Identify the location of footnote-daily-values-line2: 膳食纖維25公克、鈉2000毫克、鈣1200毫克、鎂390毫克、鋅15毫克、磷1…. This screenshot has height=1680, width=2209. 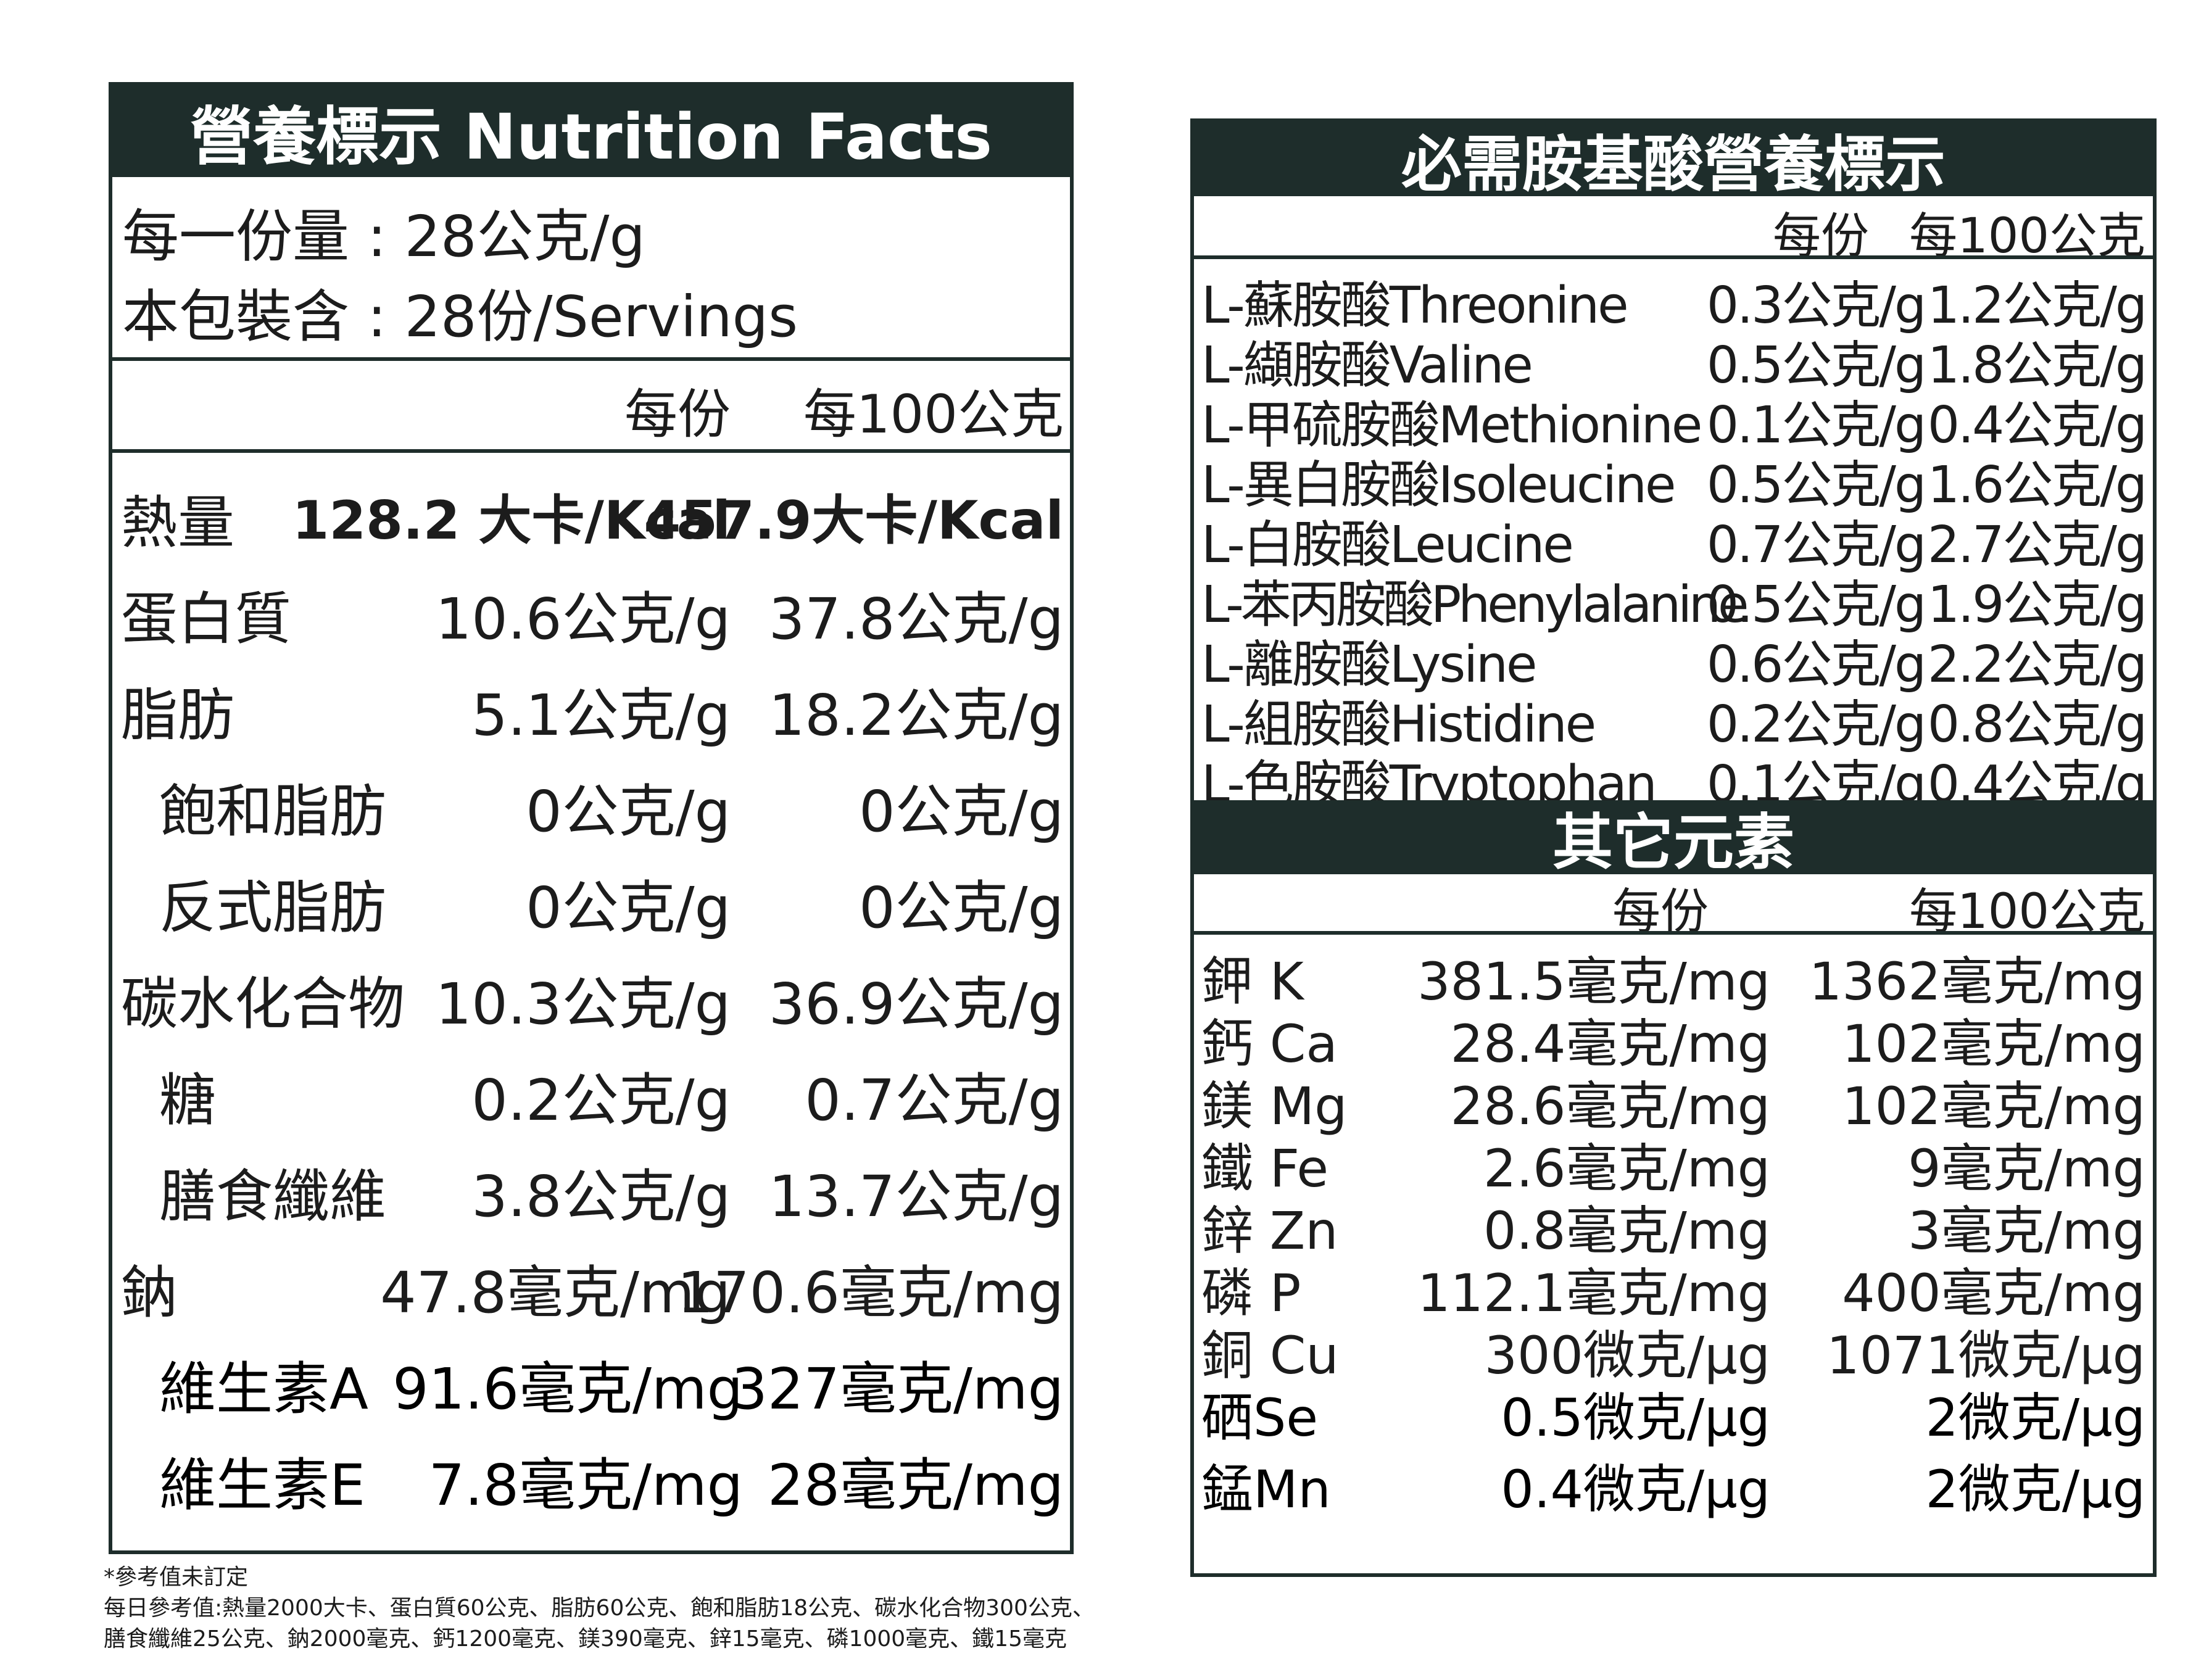
(585, 1639).